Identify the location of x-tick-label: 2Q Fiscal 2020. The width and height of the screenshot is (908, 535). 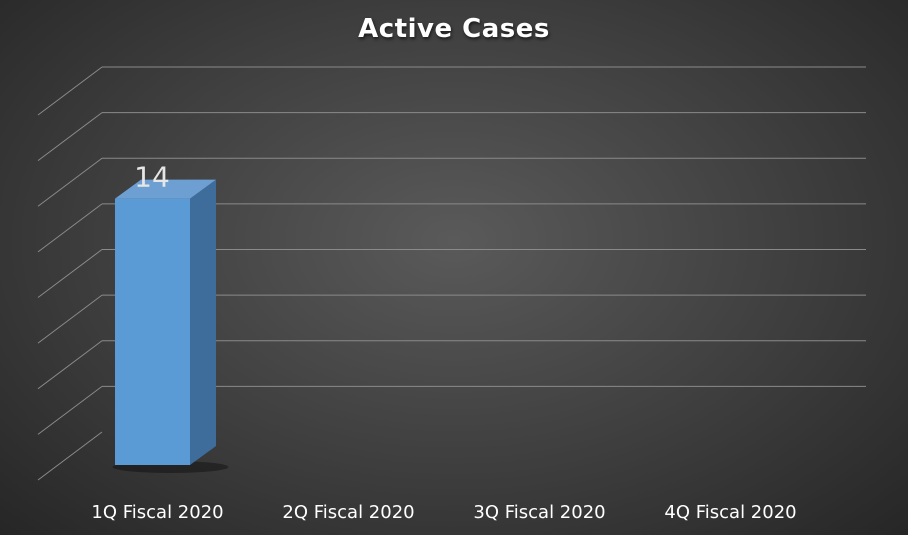
(348, 512).